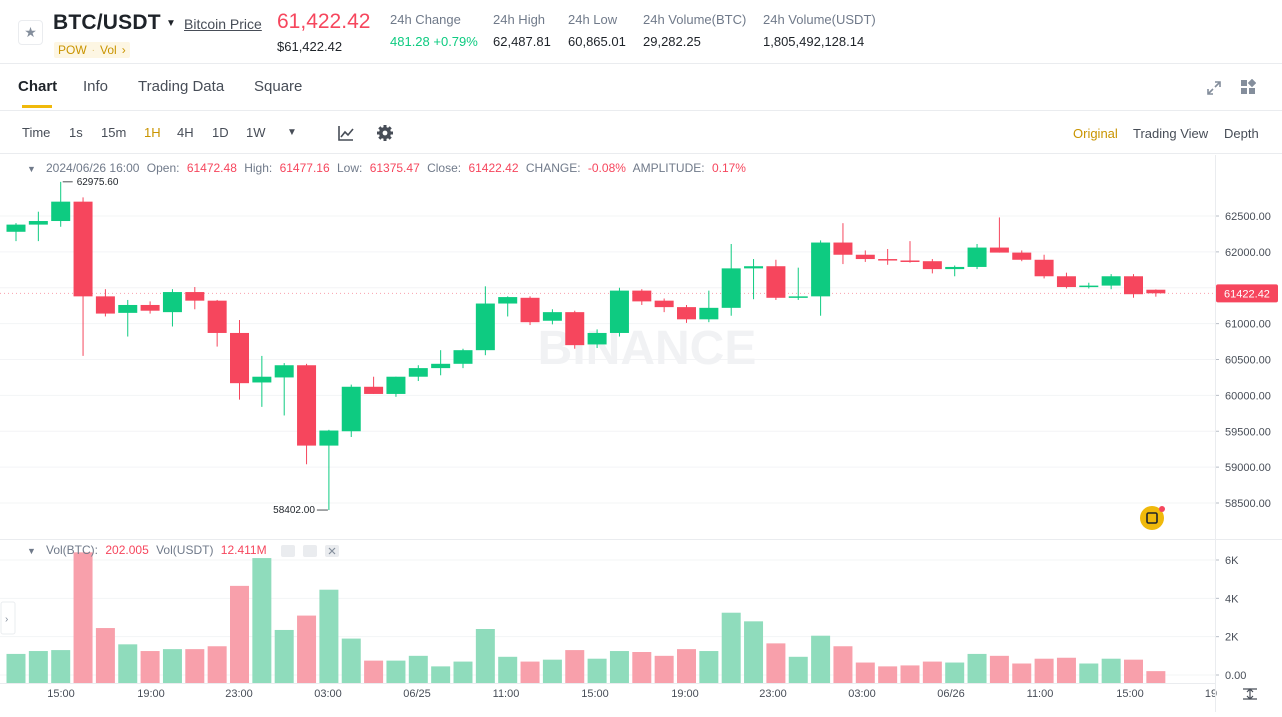  What do you see at coordinates (669, 168) in the screenshot?
I see `legend-amp-label: AMPLITUDE:` at bounding box center [669, 168].